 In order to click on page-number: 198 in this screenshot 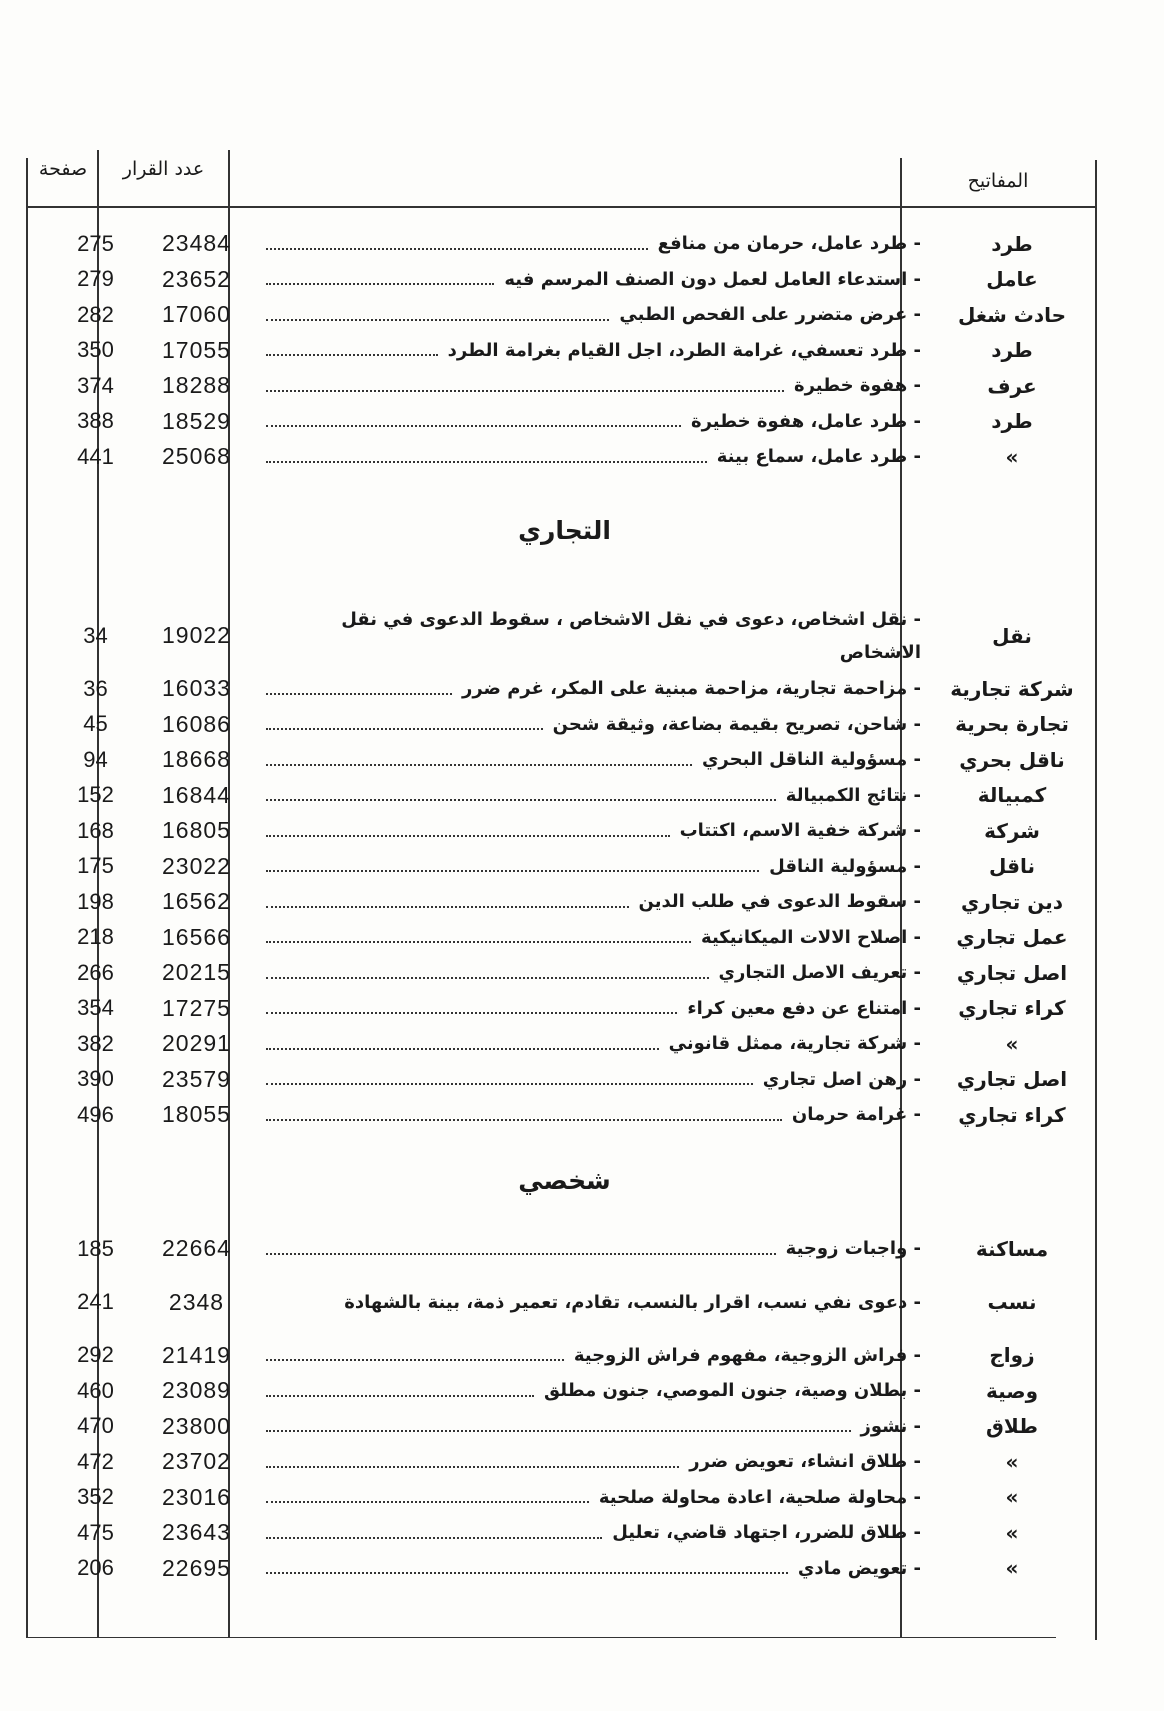, I will do `click(95, 901)`.